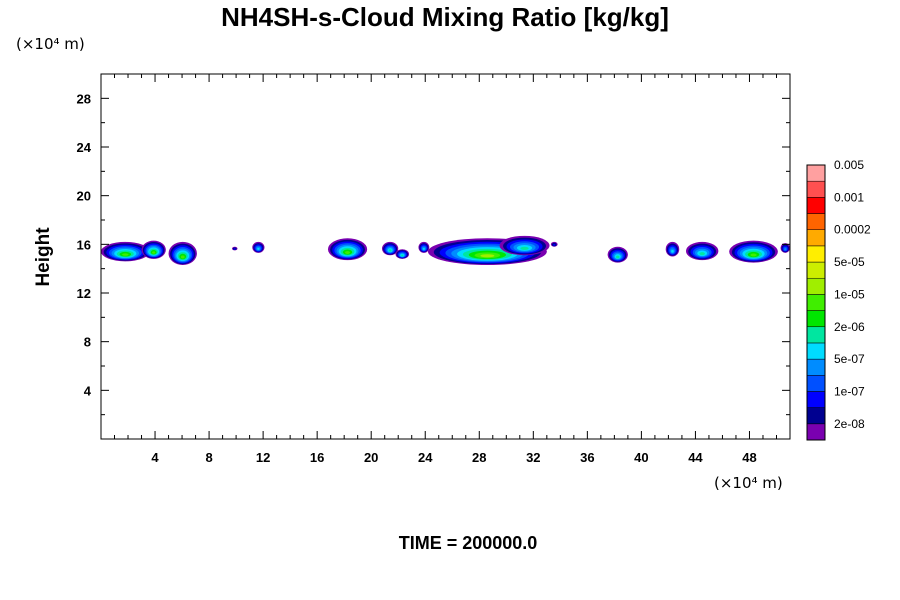 Image resolution: width=900 pixels, height=600 pixels. What do you see at coordinates (371, 457) in the screenshot?
I see `x-tick-label: 20` at bounding box center [371, 457].